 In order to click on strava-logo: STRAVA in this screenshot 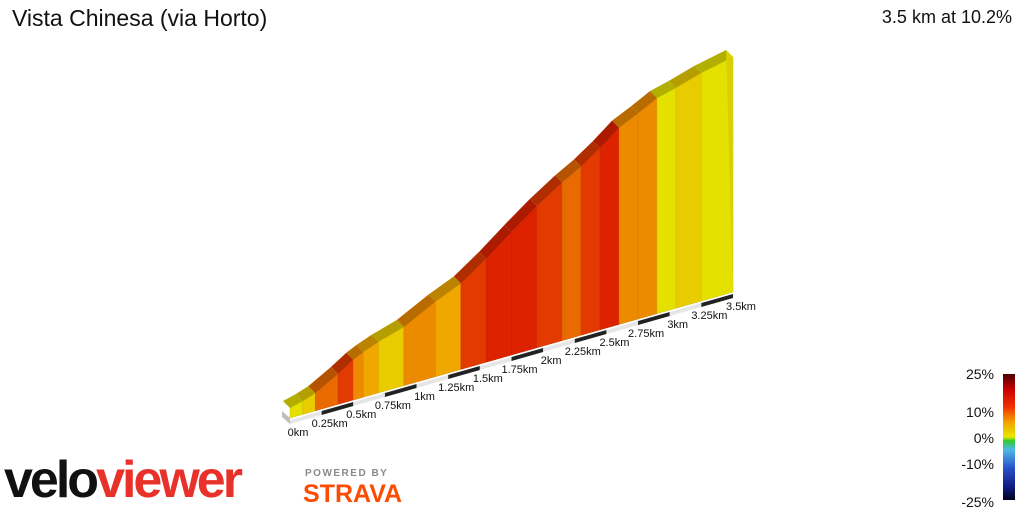, I will do `click(353, 494)`.